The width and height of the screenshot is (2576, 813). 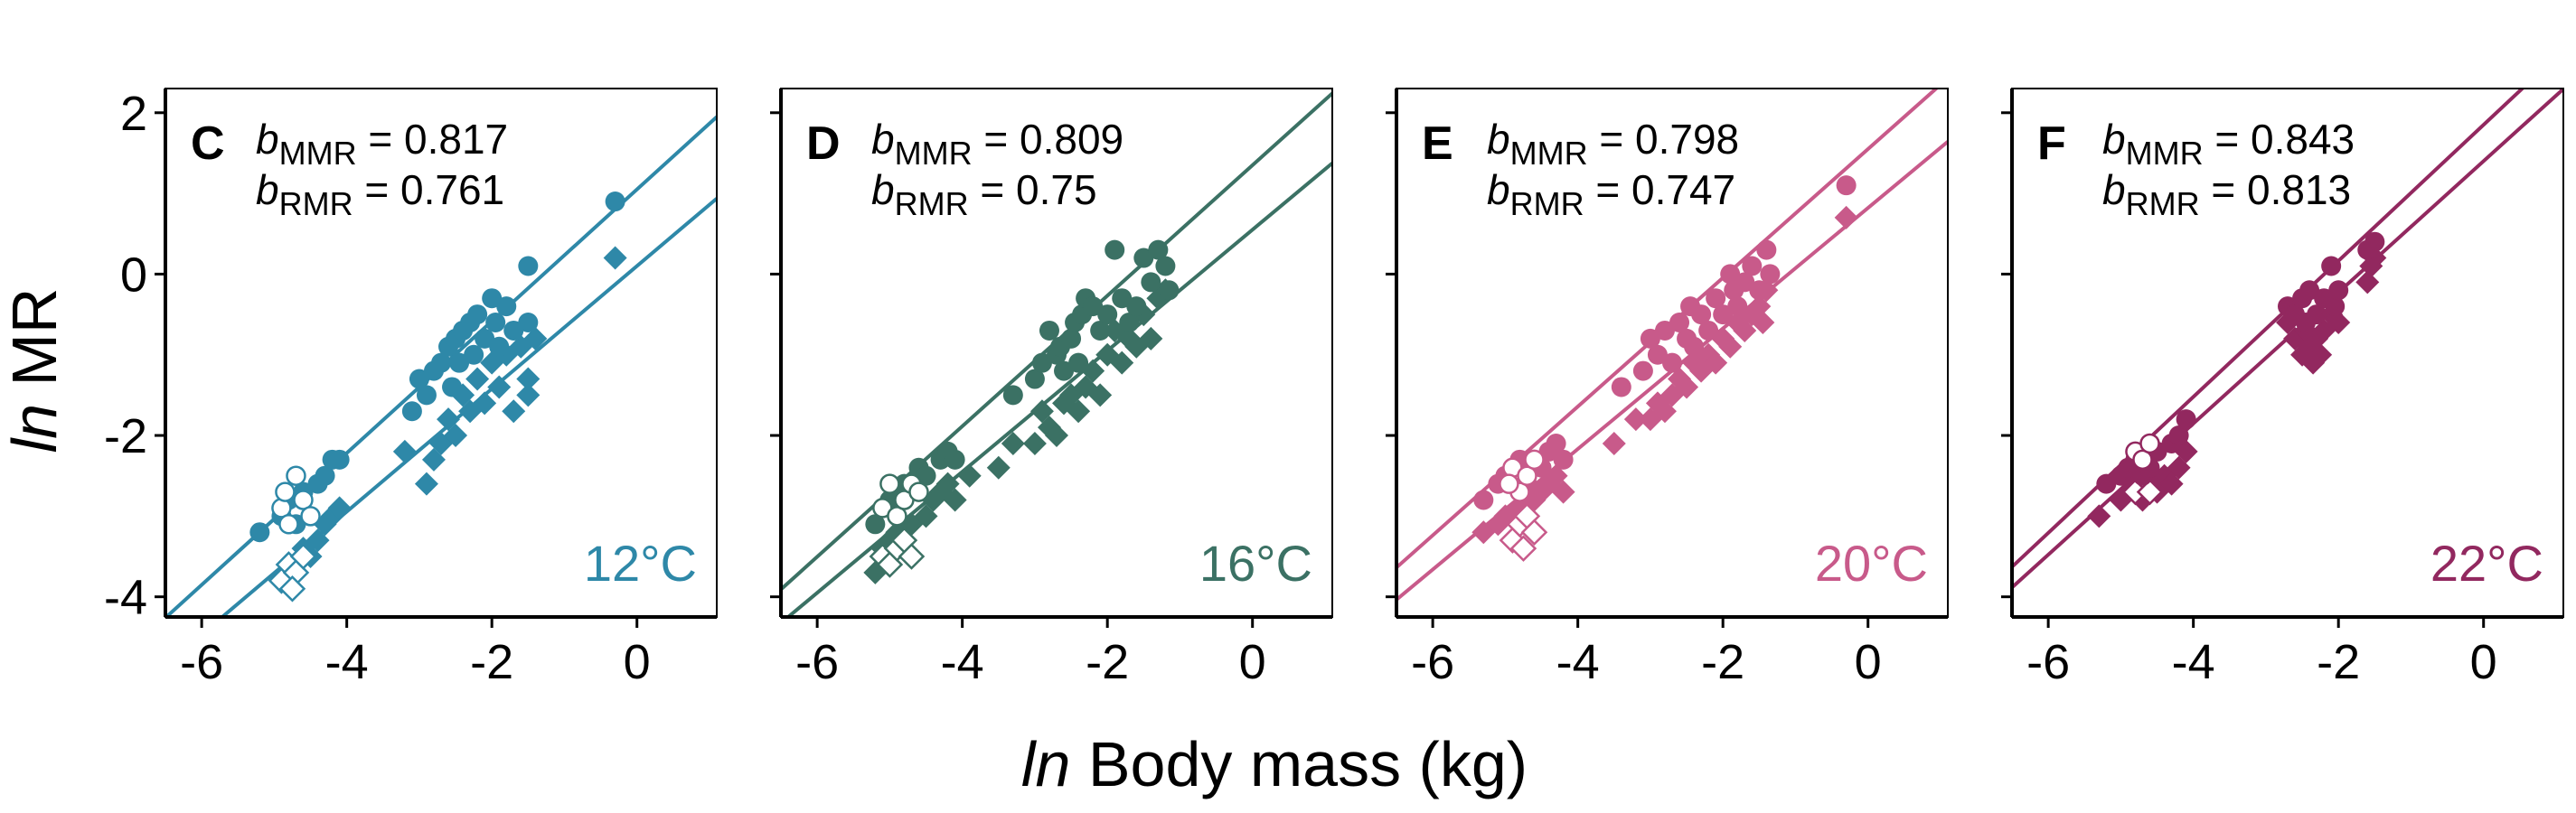 What do you see at coordinates (452, 189) in the screenshot?
I see `b-value: 0.761` at bounding box center [452, 189].